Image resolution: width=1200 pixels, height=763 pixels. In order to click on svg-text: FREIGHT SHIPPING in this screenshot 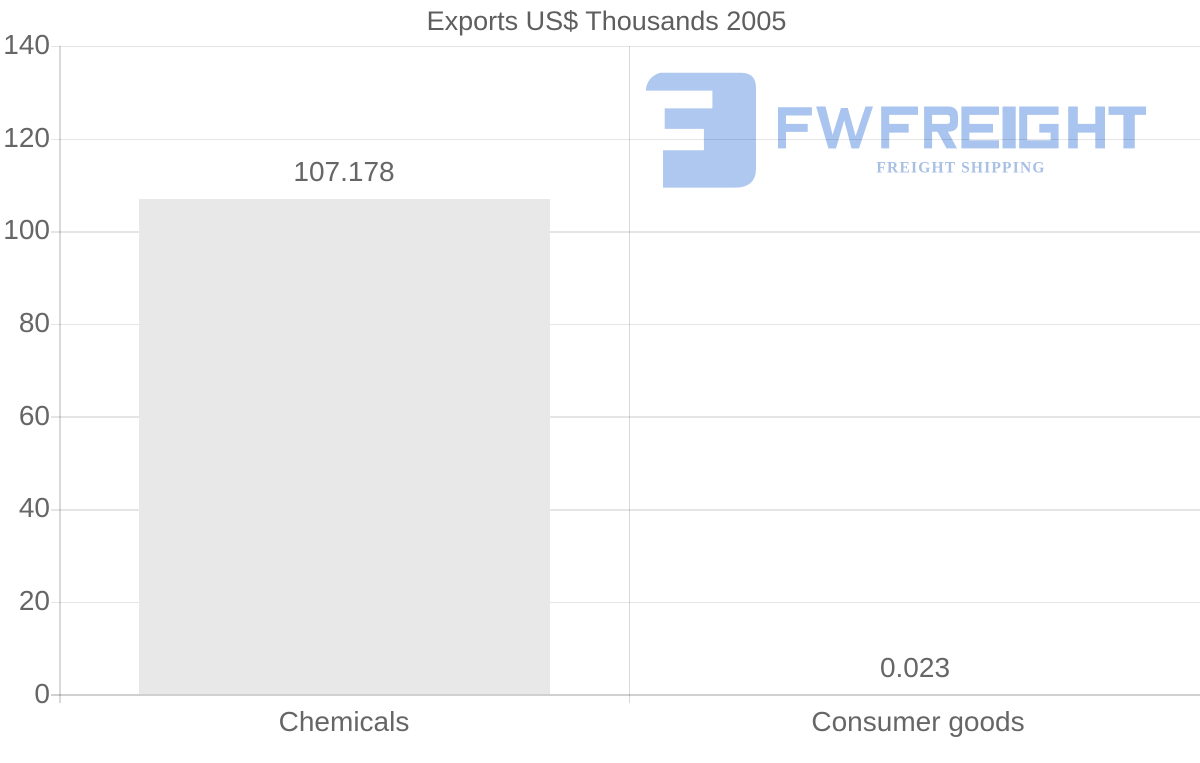, I will do `click(960, 168)`.